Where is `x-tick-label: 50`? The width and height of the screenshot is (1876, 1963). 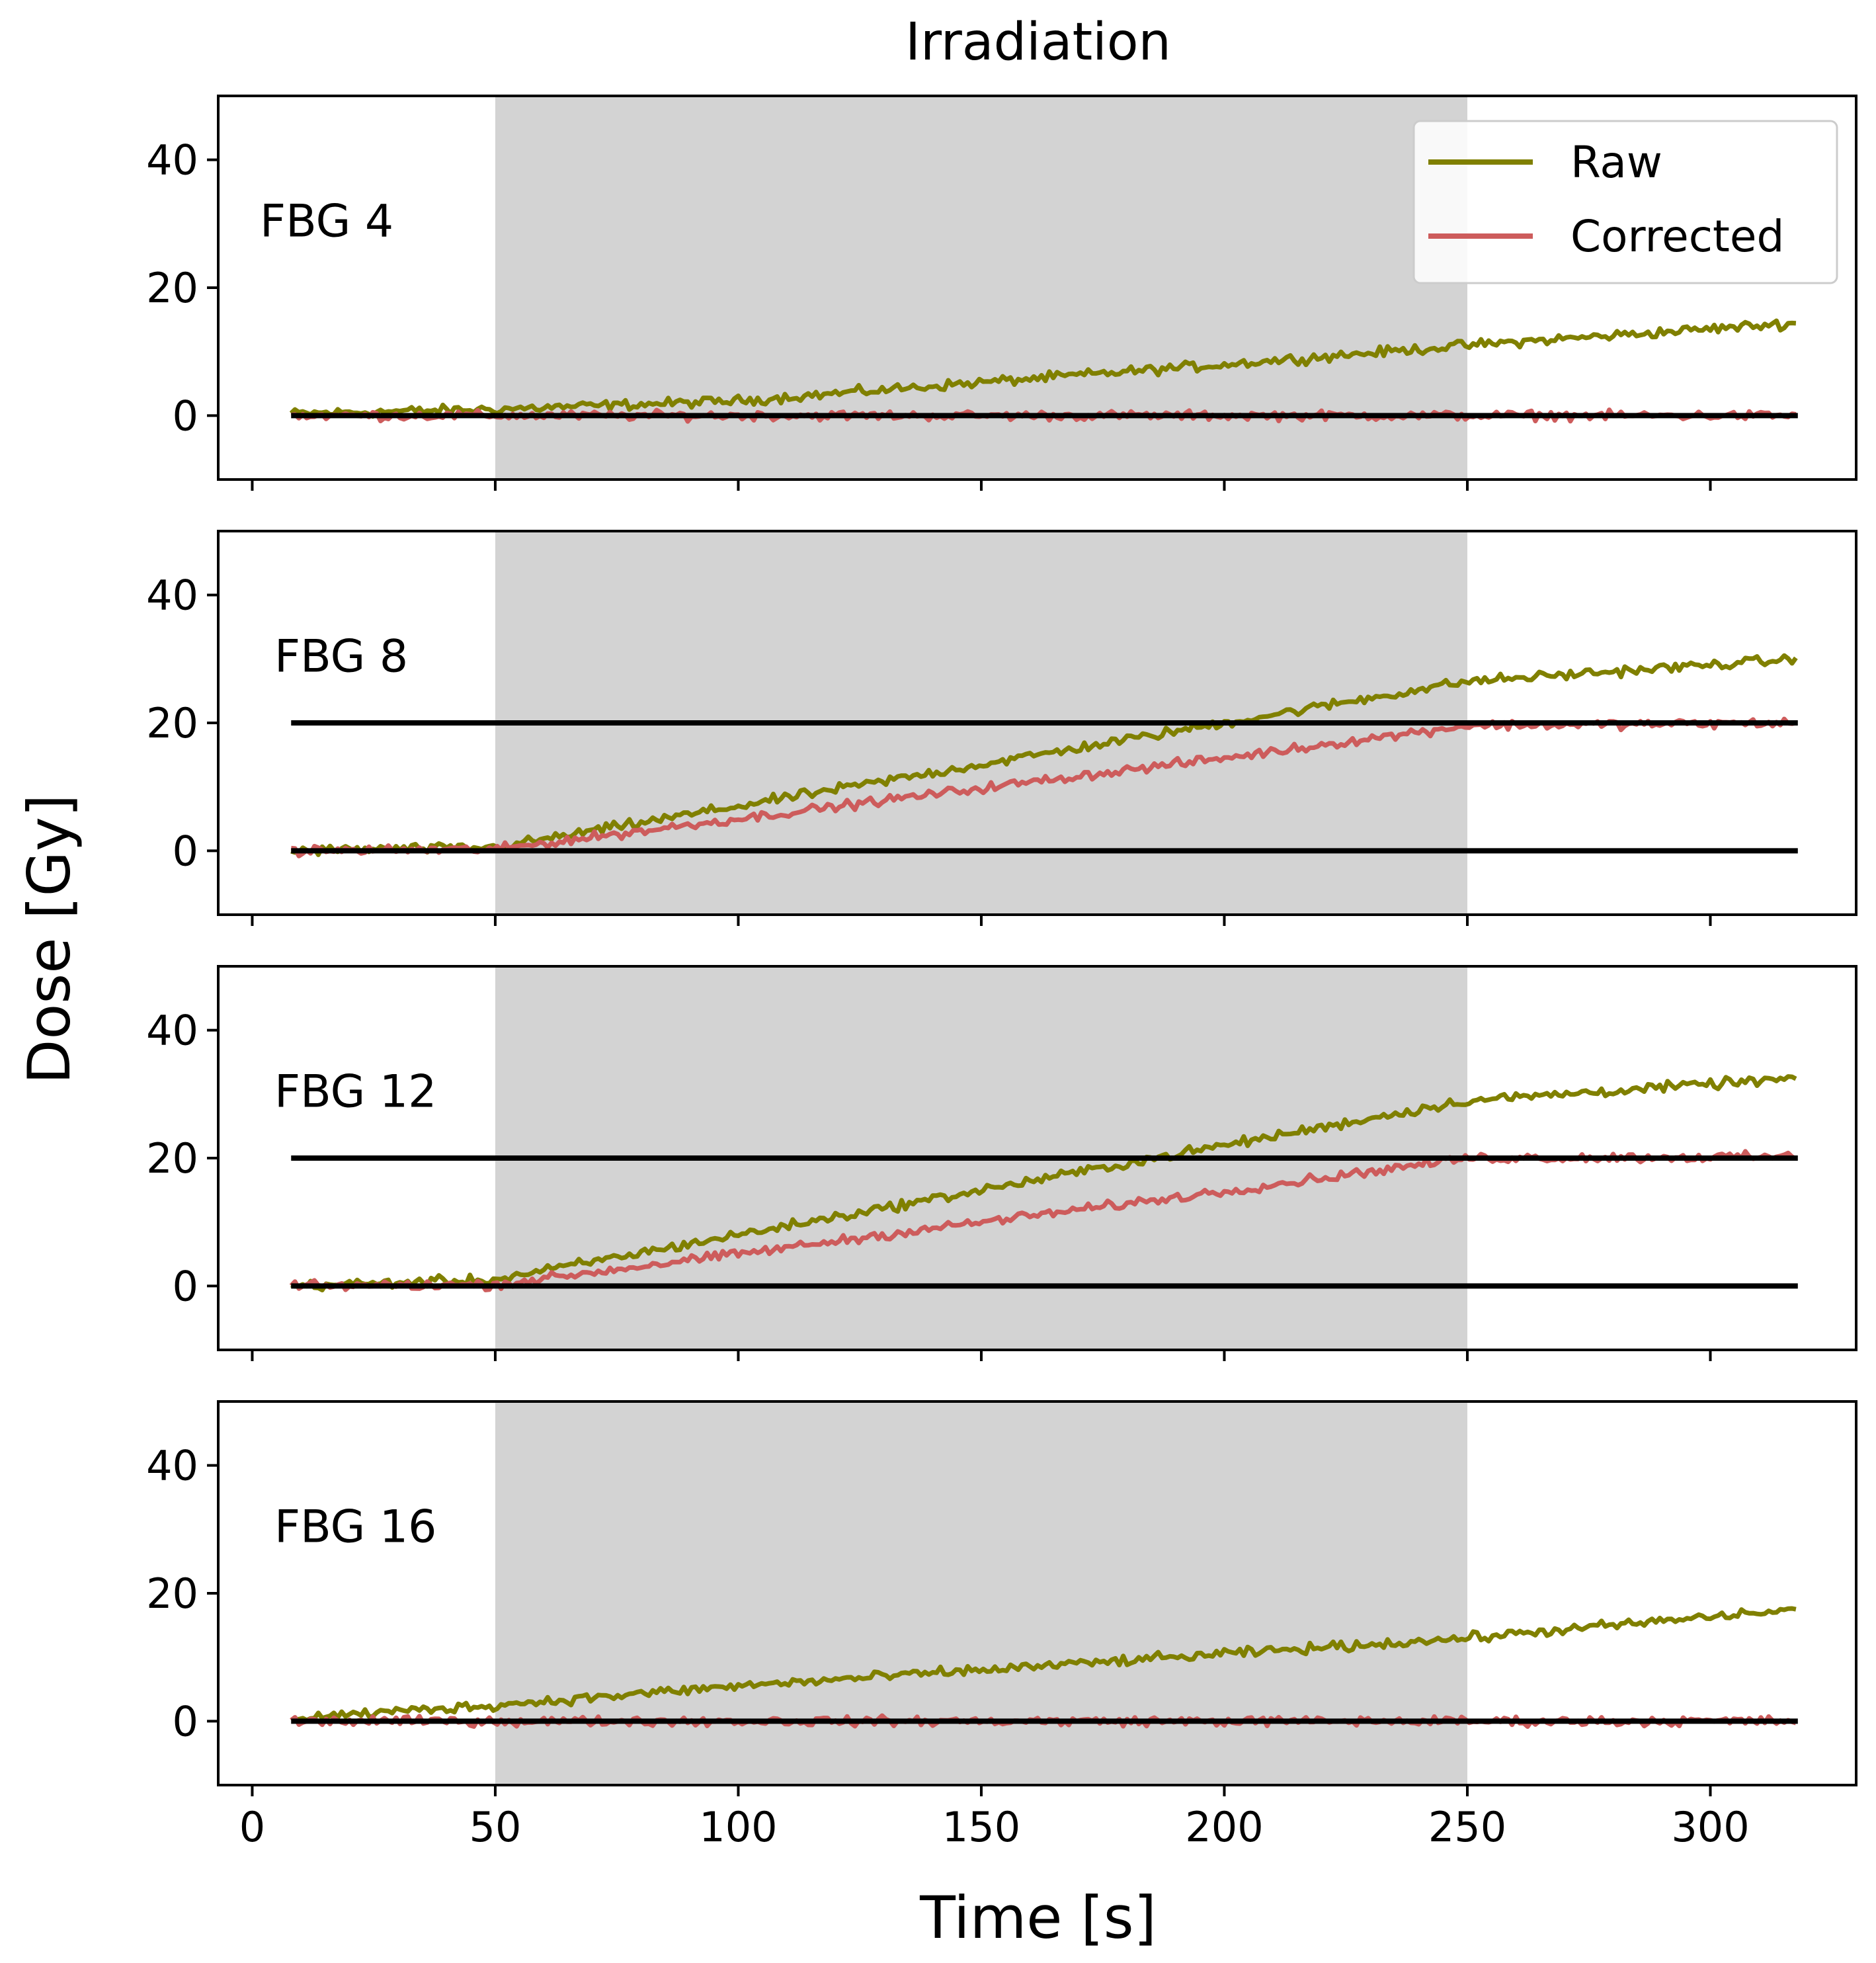 x-tick-label: 50 is located at coordinates (495, 1827).